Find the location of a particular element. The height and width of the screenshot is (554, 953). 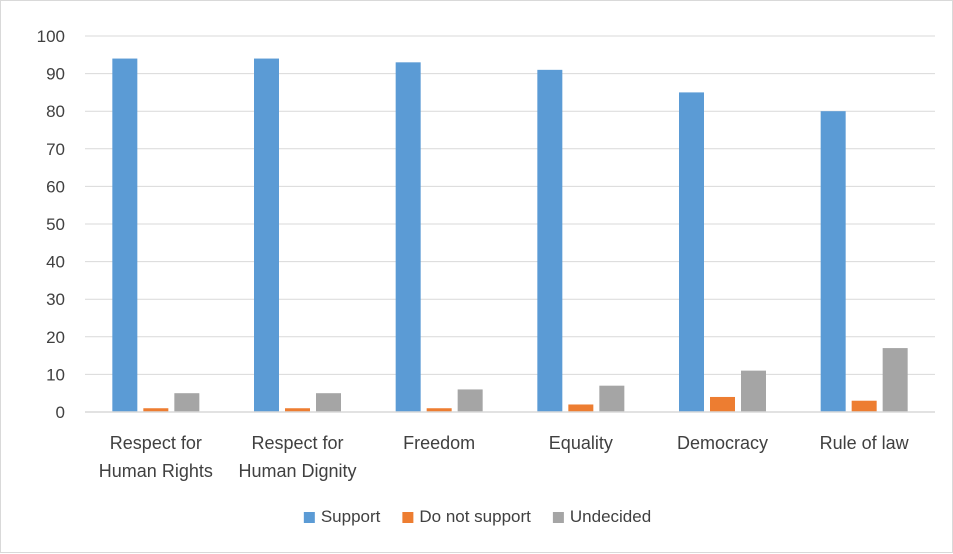

y-tick-label: 100 is located at coordinates (51, 36).